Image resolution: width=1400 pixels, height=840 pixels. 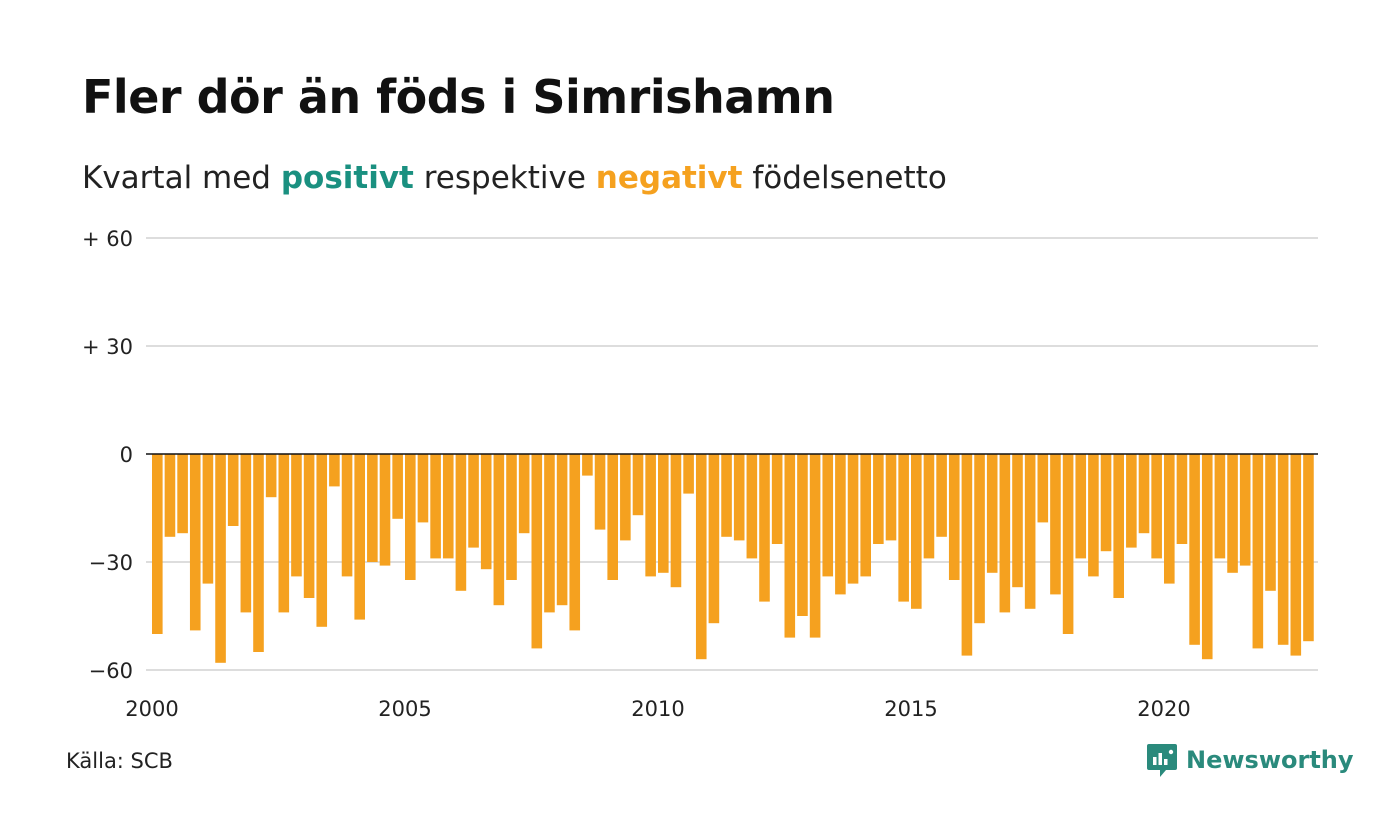 What do you see at coordinates (181, 178) in the screenshot?
I see `subtitle-prefix: Kvartal med` at bounding box center [181, 178].